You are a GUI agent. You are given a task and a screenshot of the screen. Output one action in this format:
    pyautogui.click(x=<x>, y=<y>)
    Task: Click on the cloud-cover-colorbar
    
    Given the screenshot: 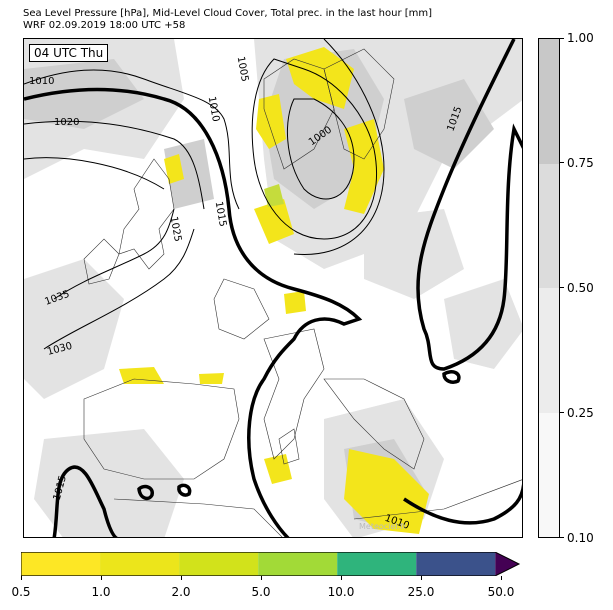 What is the action you would take?
    pyautogui.click(x=549, y=288)
    